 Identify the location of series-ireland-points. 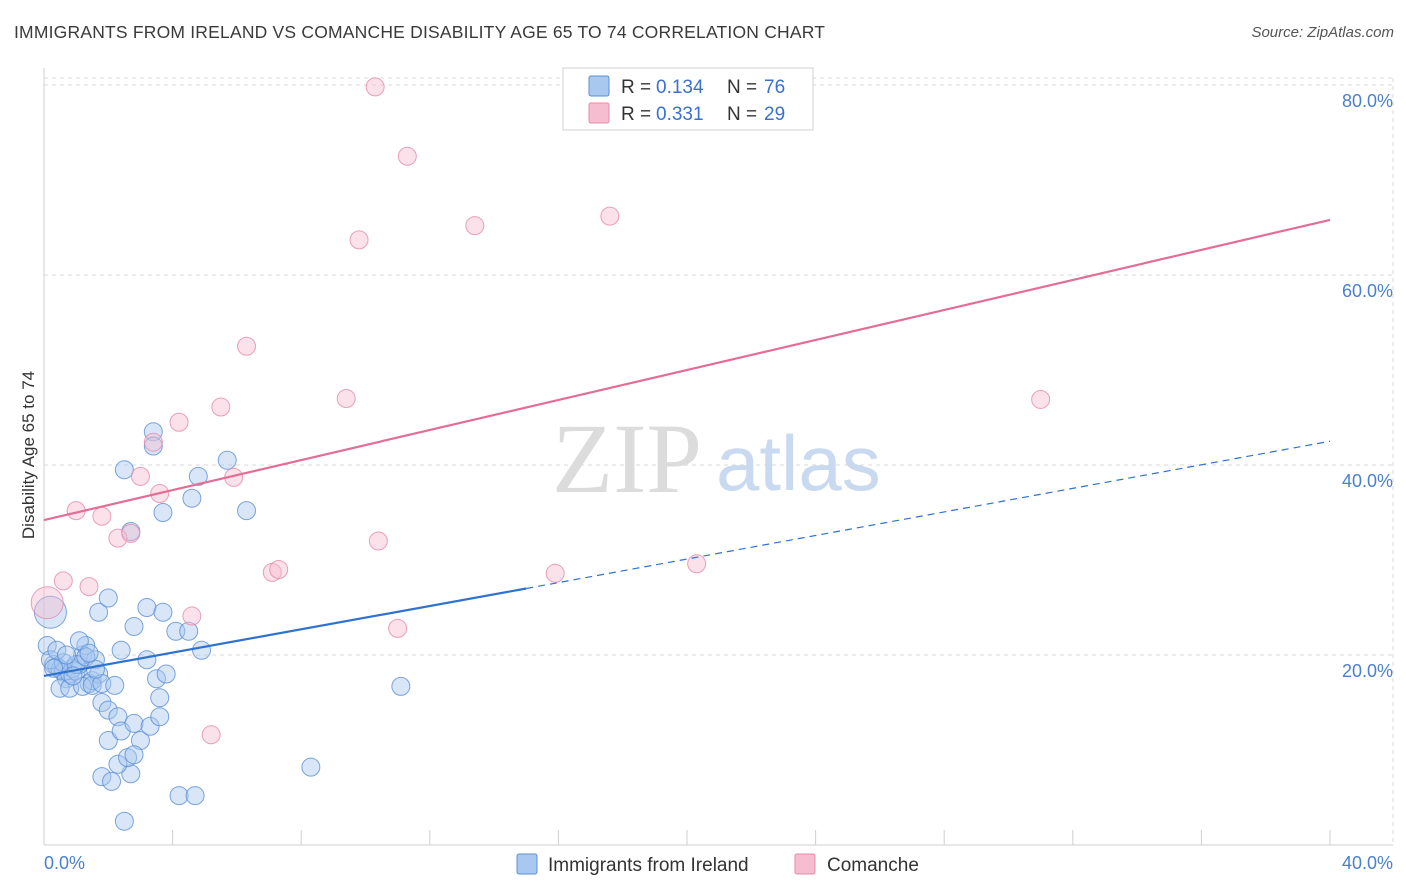
(222, 626).